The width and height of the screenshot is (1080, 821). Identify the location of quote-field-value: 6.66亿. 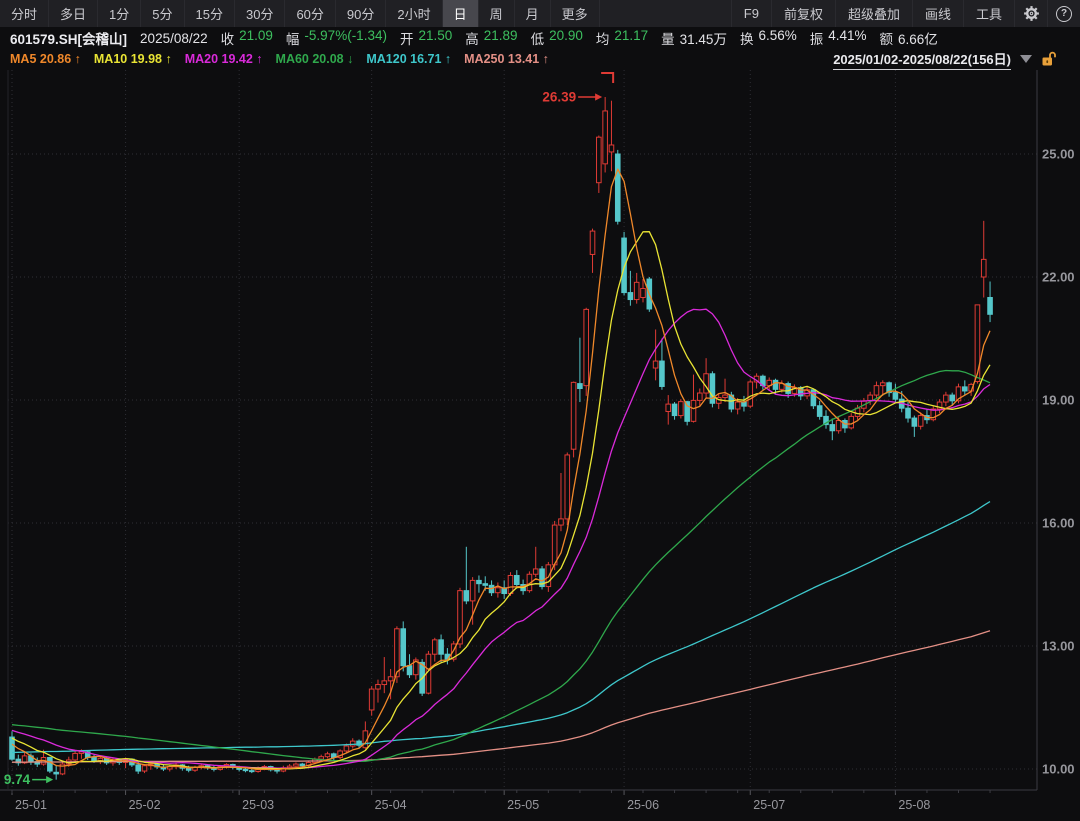
(918, 39).